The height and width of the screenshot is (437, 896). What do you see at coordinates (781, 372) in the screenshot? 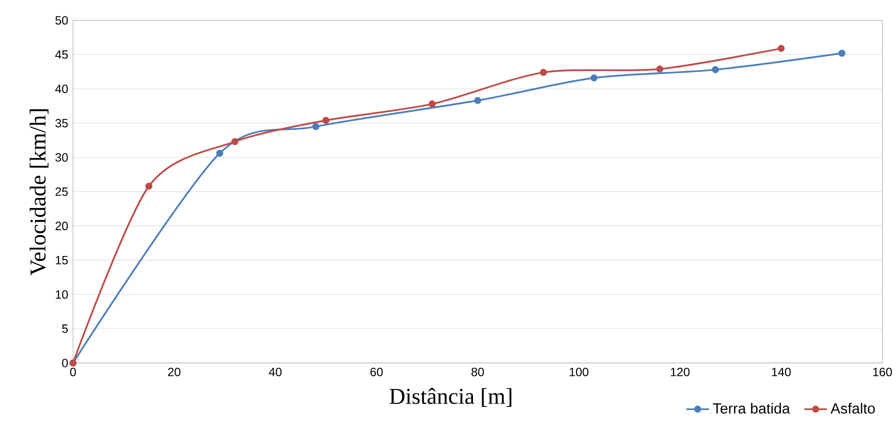
I see `x-tick-label: 140` at bounding box center [781, 372].